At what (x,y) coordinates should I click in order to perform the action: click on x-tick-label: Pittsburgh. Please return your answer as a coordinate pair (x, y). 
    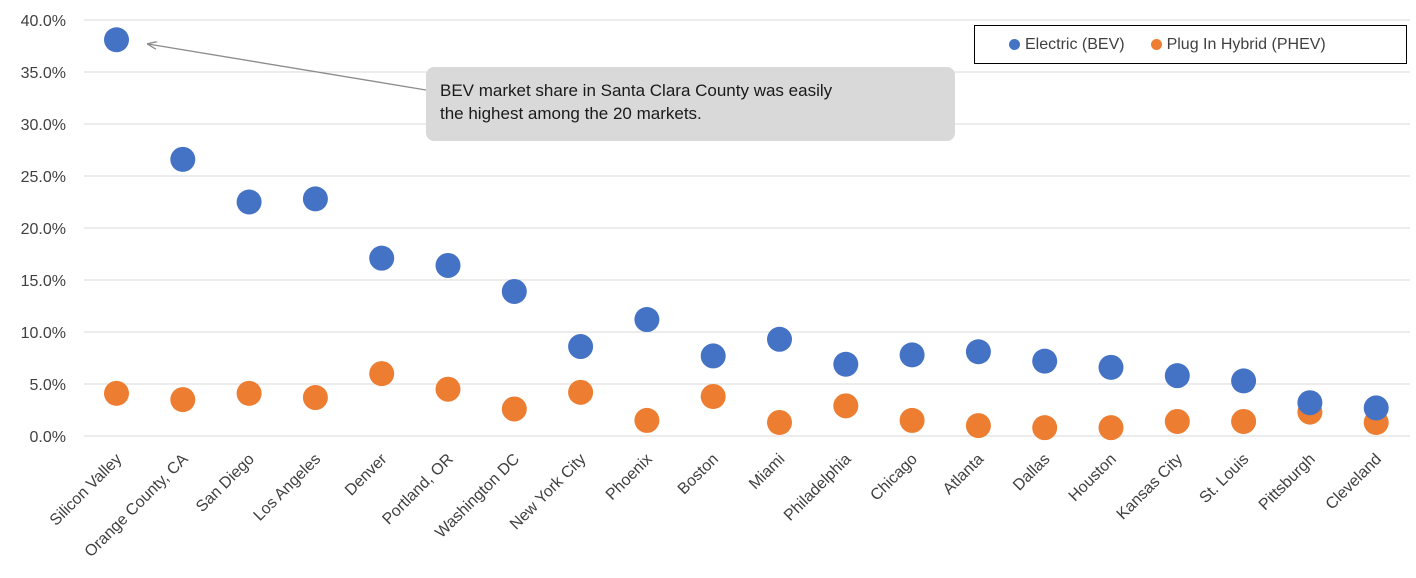
    Looking at the image, I should click on (1287, 482).